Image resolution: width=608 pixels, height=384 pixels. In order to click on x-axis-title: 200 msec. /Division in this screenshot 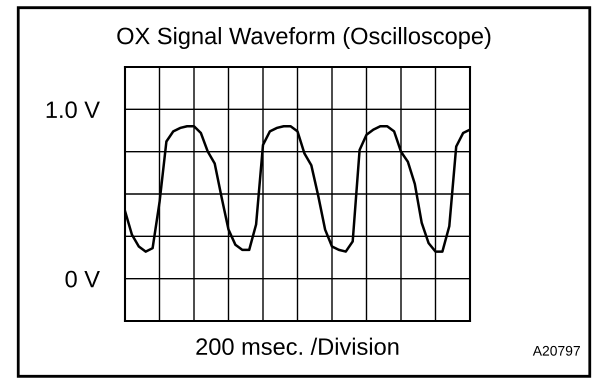, I will do `click(297, 347)`.